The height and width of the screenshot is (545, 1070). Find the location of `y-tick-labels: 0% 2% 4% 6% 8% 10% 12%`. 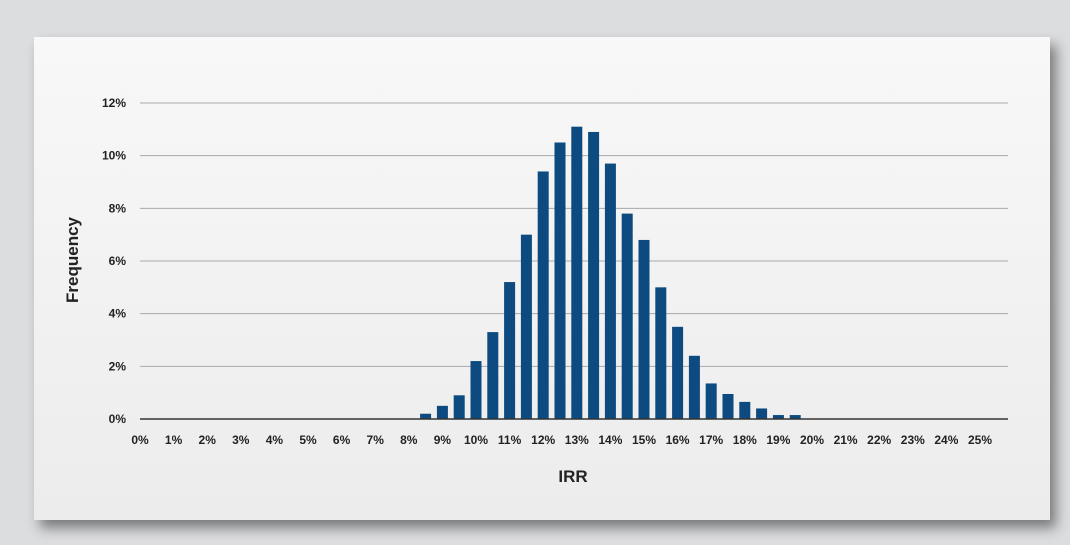

y-tick-labels: 0% 2% 4% 6% 8% 10% 12% is located at coordinates (114, 261).